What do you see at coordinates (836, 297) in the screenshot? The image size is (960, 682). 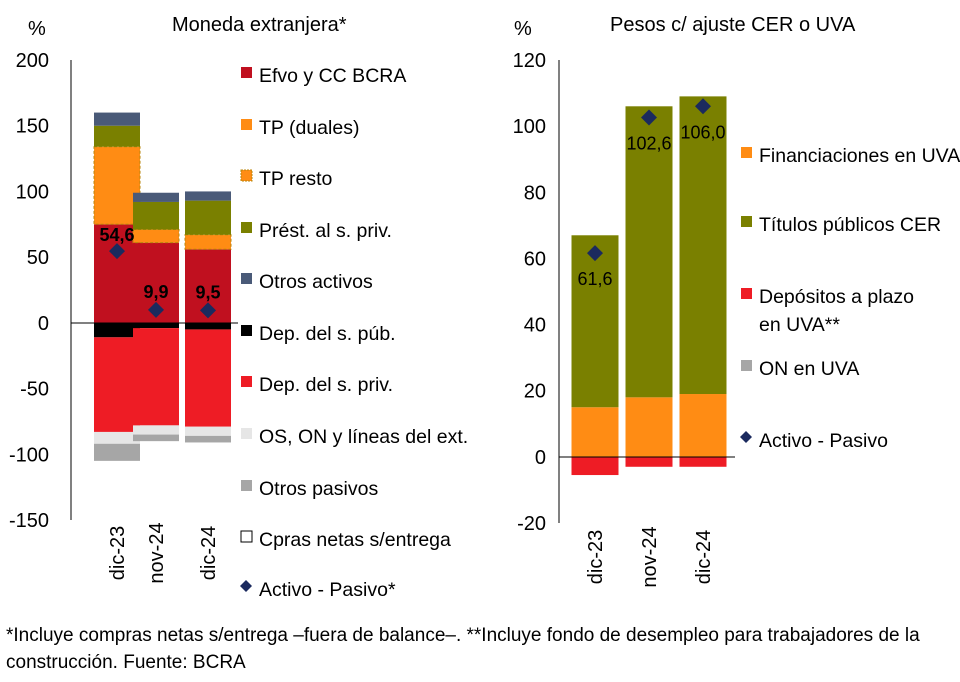 I see `legend-label: Depósitos a plazo` at bounding box center [836, 297].